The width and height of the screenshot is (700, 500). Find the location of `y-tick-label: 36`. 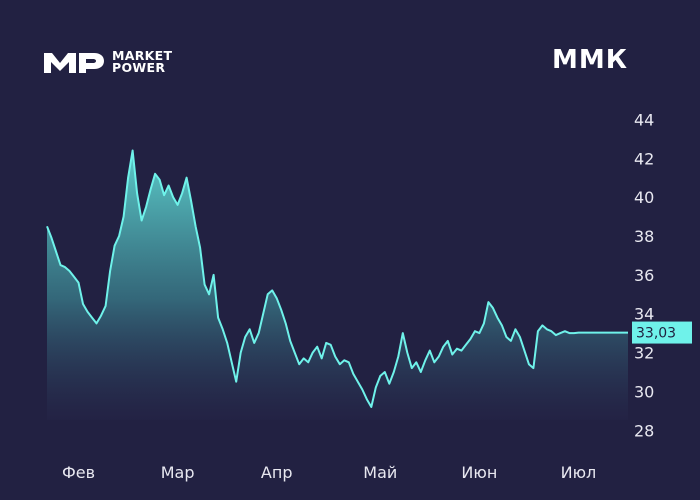

y-tick-label: 36 is located at coordinates (644, 275).